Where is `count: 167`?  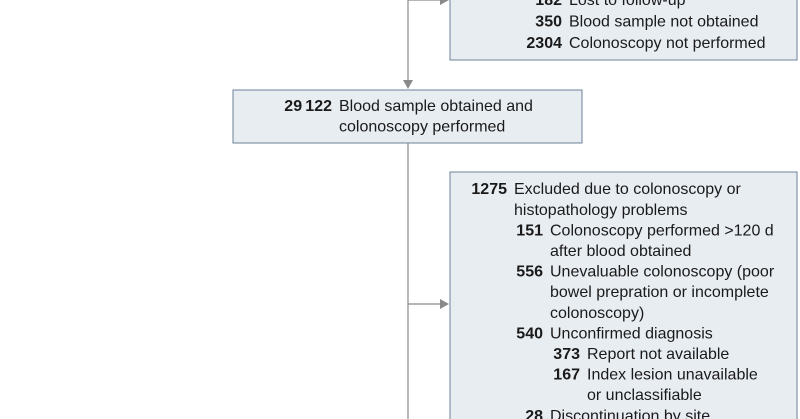 count: 167 is located at coordinates (566, 375).